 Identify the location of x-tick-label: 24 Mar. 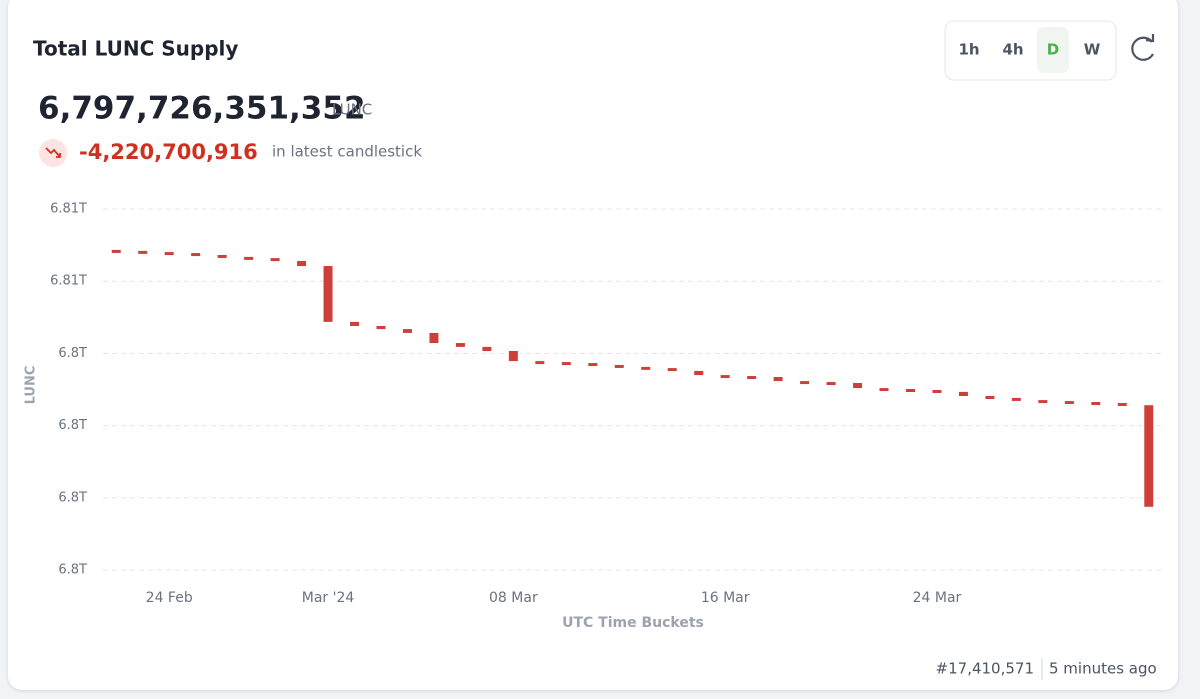
(937, 598).